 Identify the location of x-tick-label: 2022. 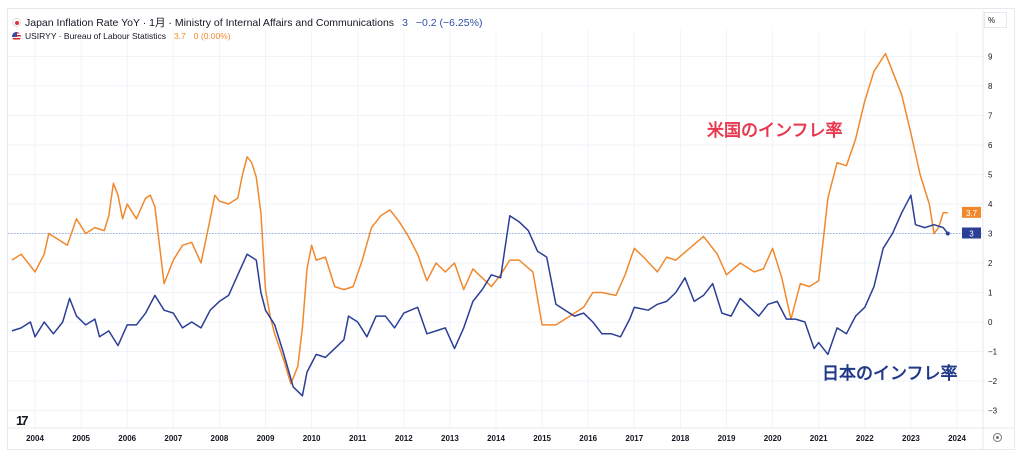
(865, 438).